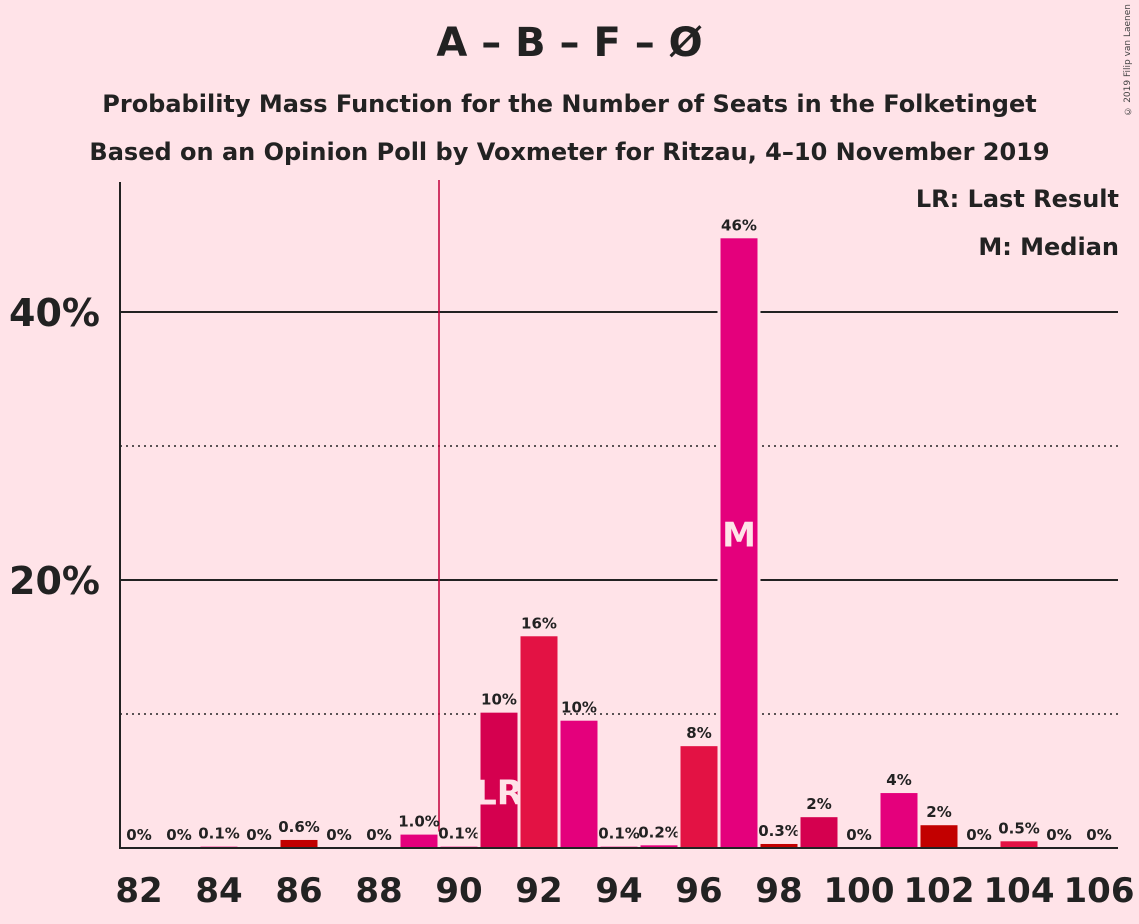 This screenshot has width=1139, height=924. Describe the element at coordinates (299, 827) in the screenshot. I see `bar-value-label: 0.6%` at that location.